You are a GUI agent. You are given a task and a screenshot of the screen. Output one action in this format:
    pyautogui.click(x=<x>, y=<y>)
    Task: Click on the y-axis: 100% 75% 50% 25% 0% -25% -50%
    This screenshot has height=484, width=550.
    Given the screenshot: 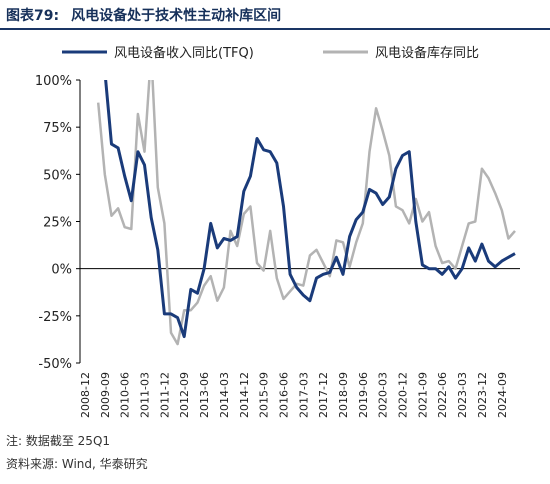 What is the action you would take?
    pyautogui.click(x=57, y=223)
    